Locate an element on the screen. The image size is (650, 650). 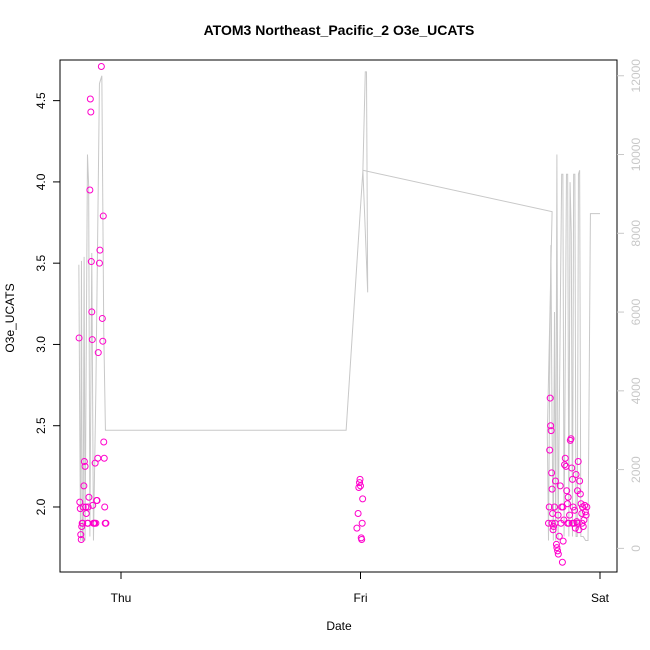
x-tick-label: Thu is located at coordinates (121, 598).